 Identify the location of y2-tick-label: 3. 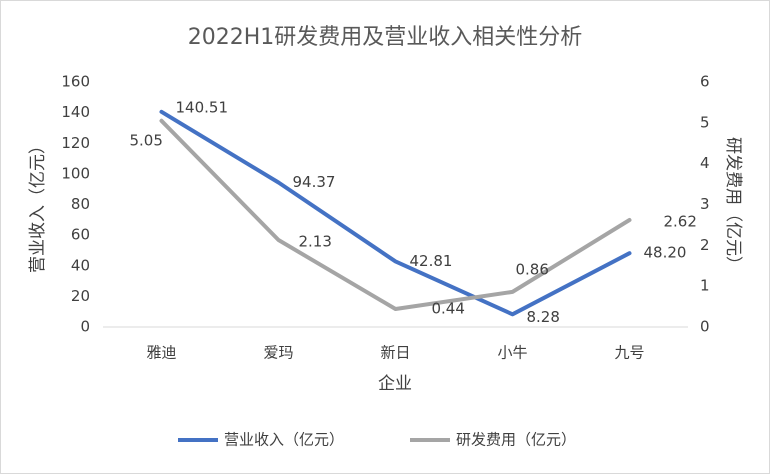
(705, 204).